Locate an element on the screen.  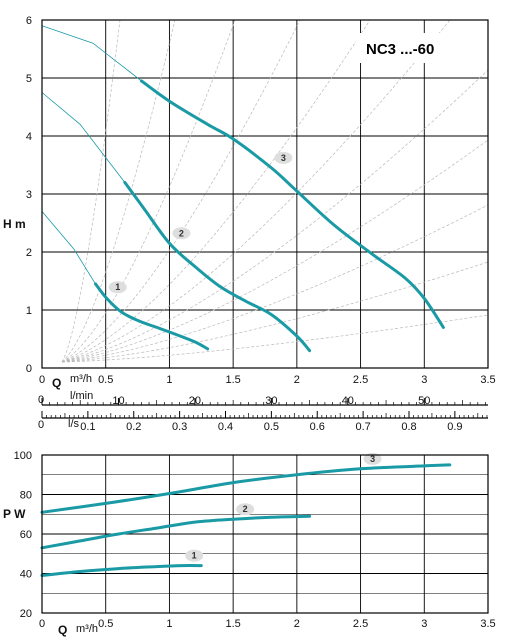
flow-m3h-tick: 1 is located at coordinates (169, 380).